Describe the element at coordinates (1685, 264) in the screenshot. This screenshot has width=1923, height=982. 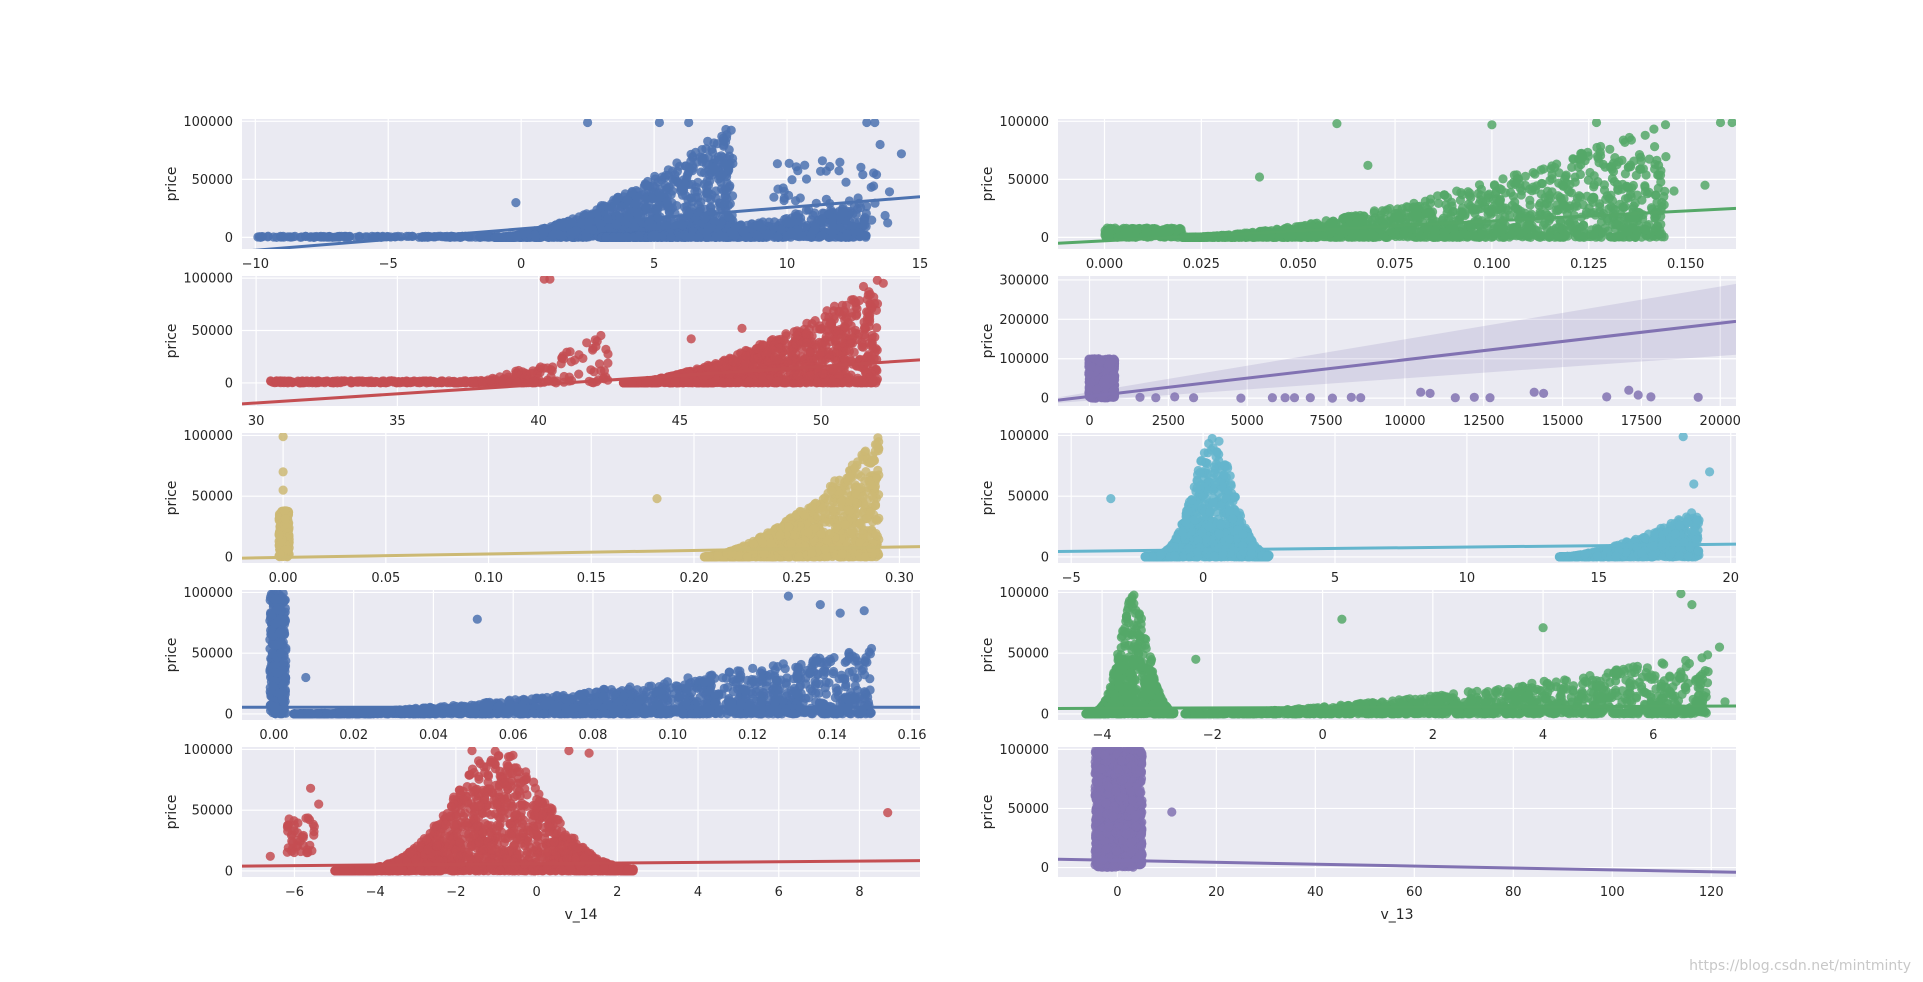
I see `x-tick-label: 0.150` at that location.